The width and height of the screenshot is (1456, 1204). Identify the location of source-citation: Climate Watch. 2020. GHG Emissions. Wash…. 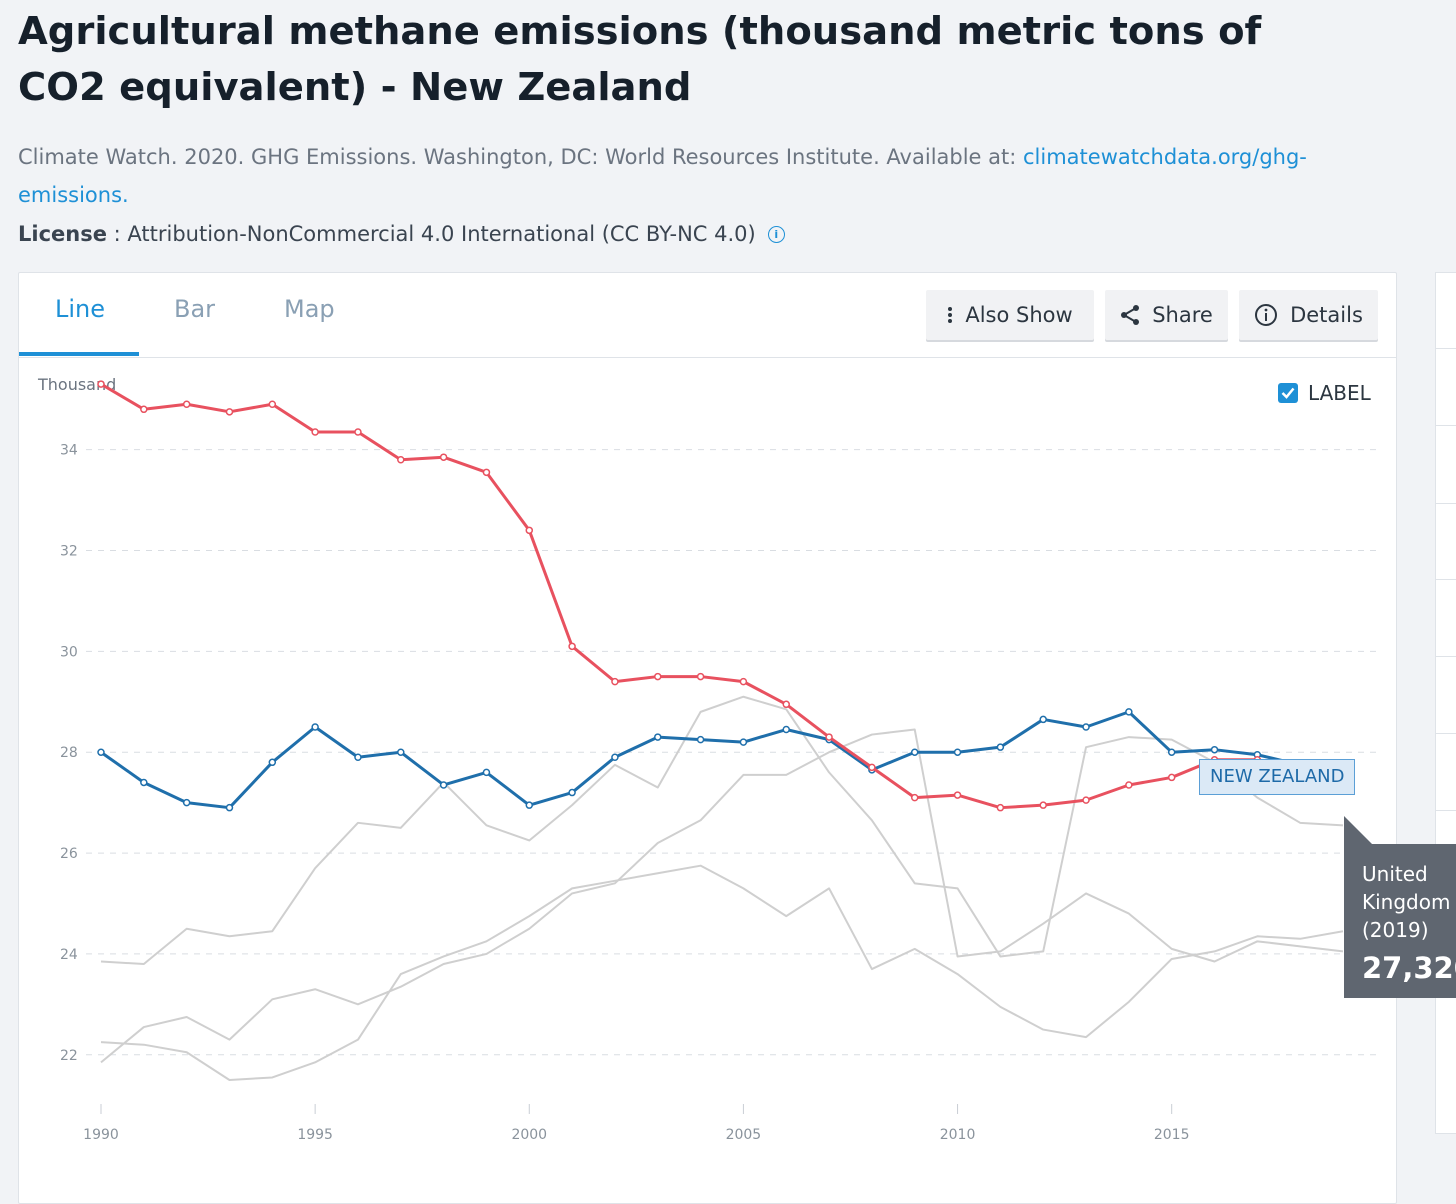
(668, 176).